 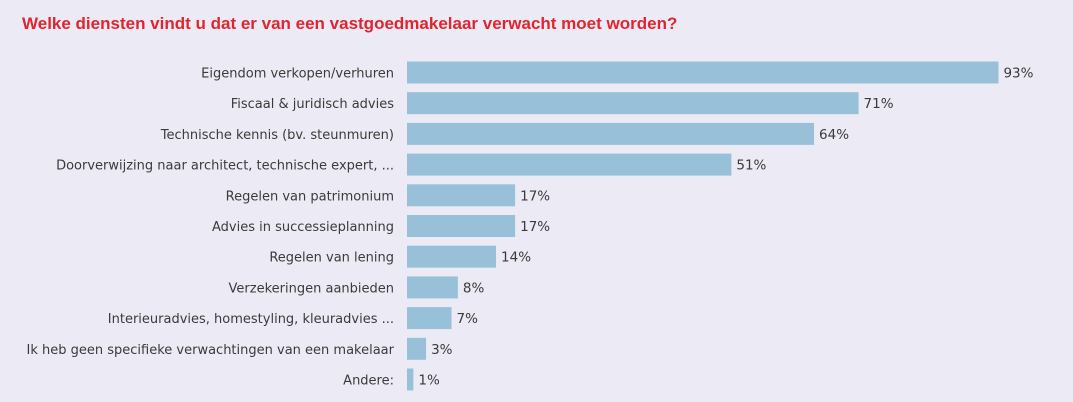 What do you see at coordinates (297, 74) in the screenshot?
I see `category-label-0: Eigendom verkopen/verhuren` at bounding box center [297, 74].